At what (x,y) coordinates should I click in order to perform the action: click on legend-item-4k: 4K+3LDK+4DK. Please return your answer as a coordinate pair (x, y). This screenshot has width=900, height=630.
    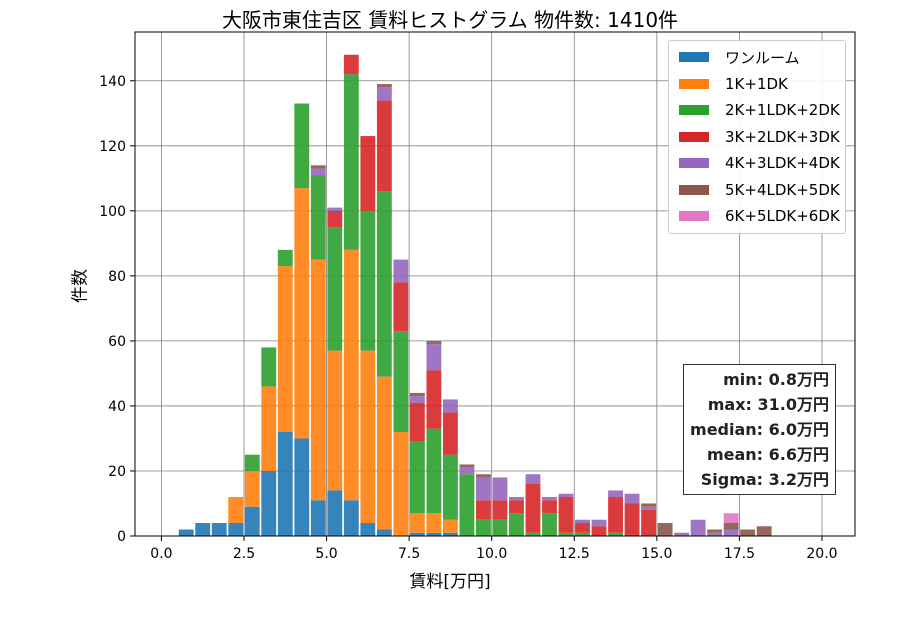
    Looking at the image, I should click on (757, 163).